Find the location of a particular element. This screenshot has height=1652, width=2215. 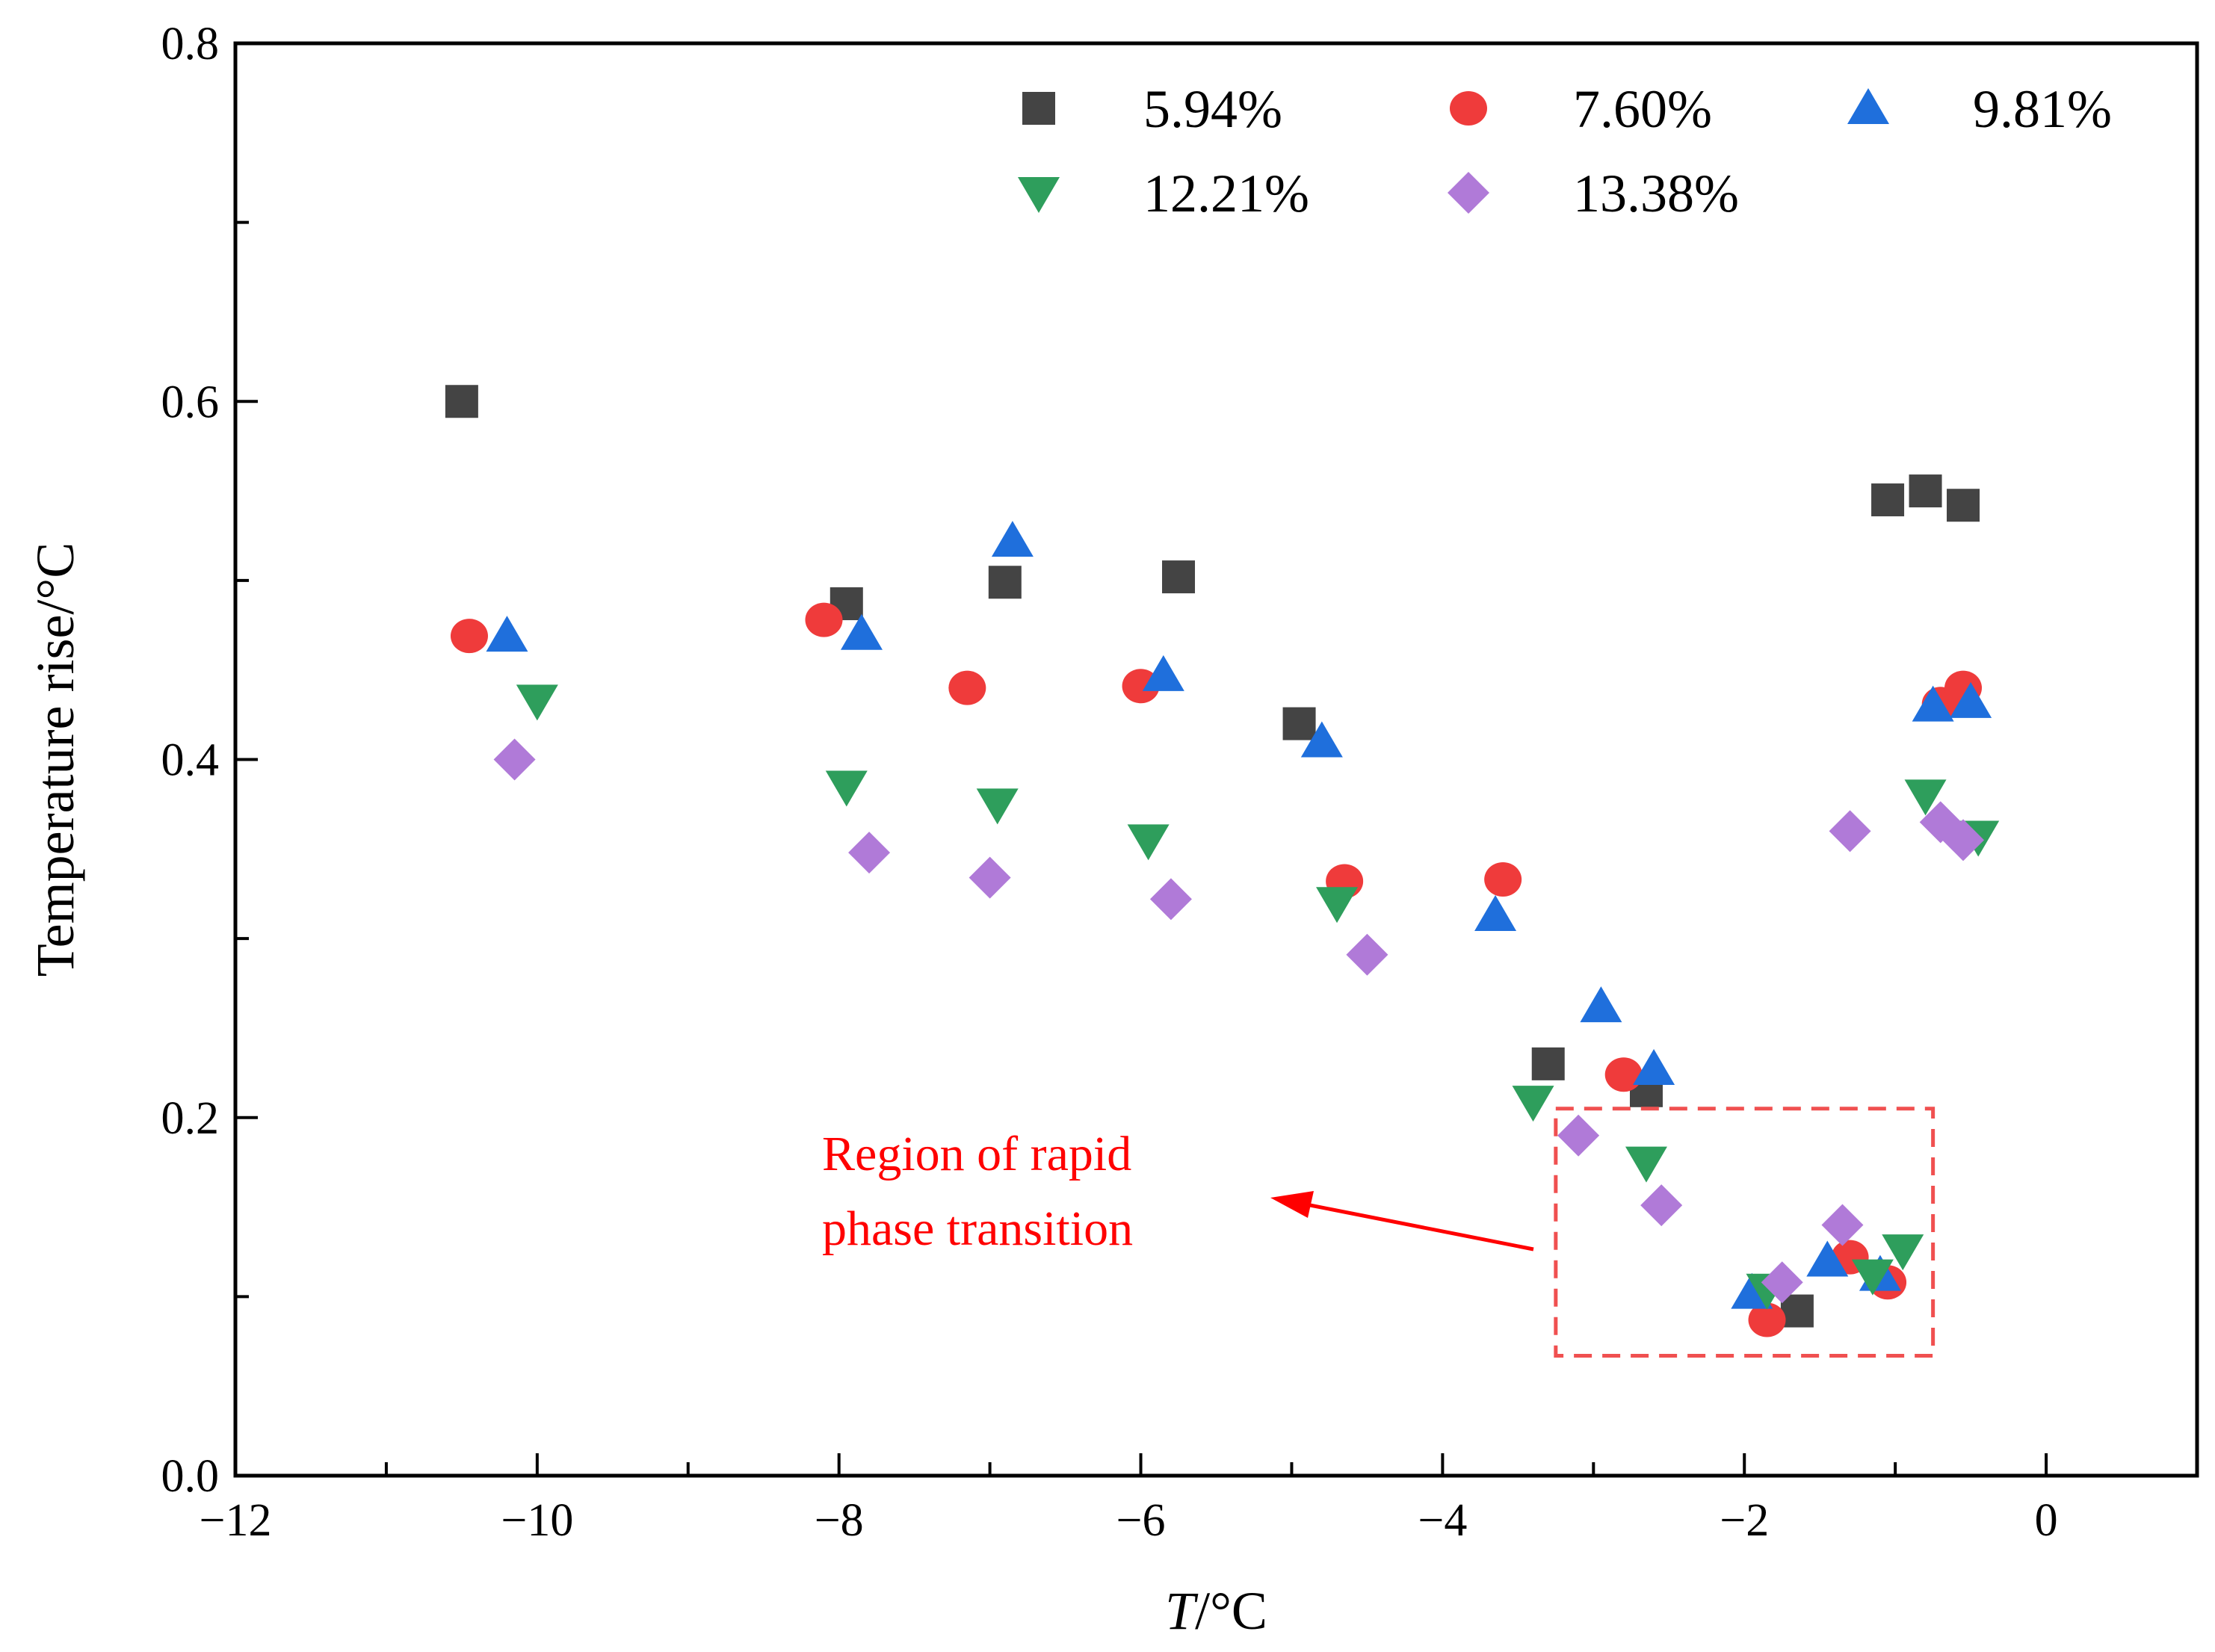

x-tick-label: −12 is located at coordinates (236, 1520).